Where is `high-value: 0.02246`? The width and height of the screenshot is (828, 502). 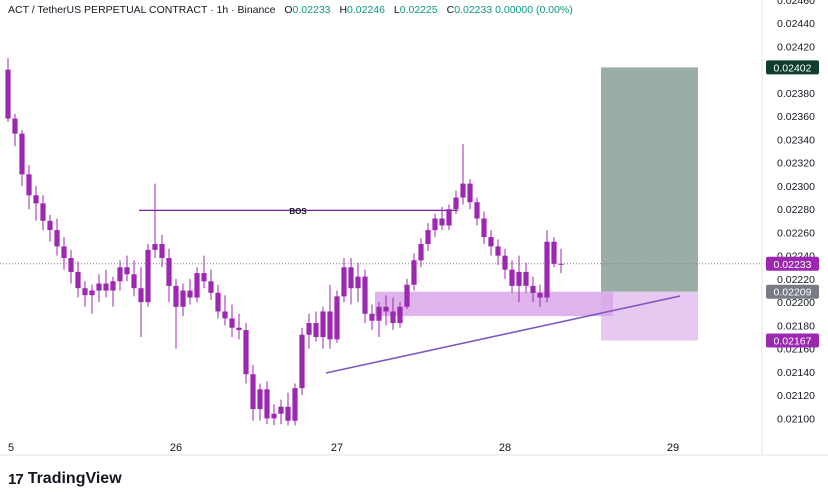 high-value: 0.02246 is located at coordinates (366, 10).